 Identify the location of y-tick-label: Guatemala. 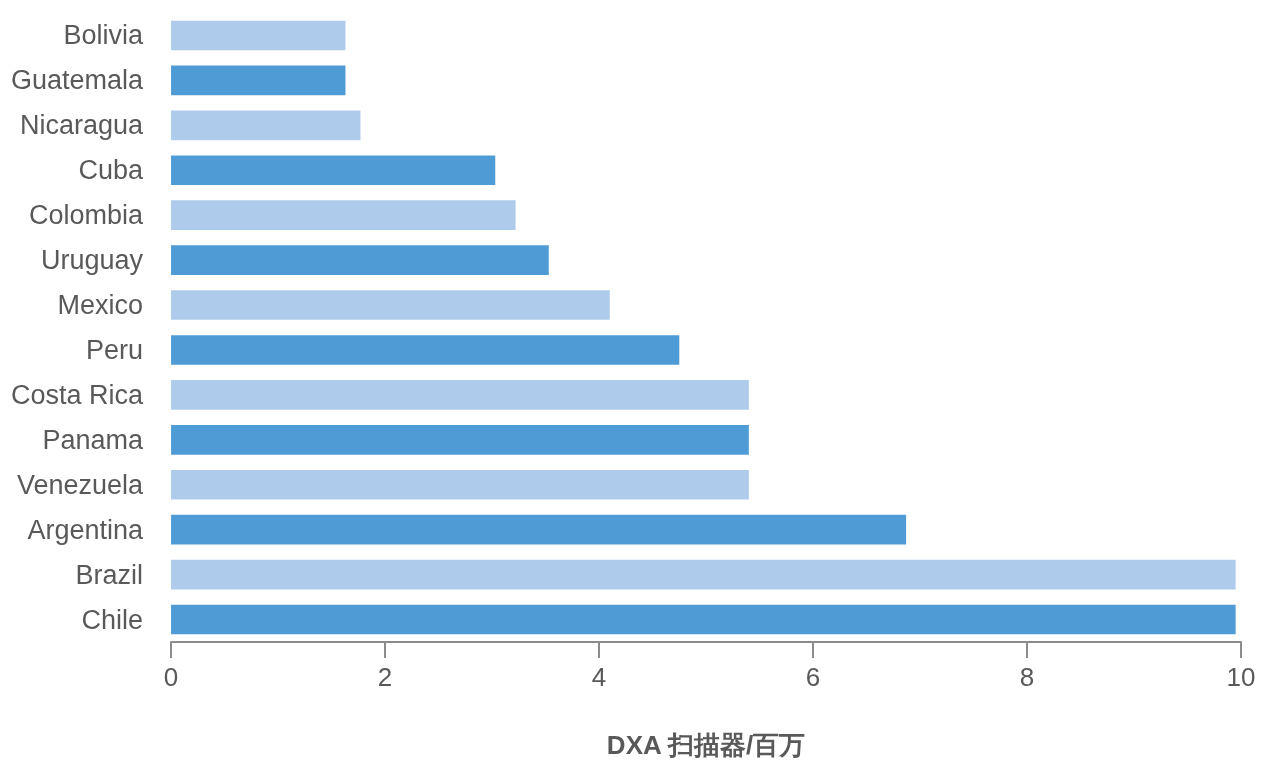
(78, 80).